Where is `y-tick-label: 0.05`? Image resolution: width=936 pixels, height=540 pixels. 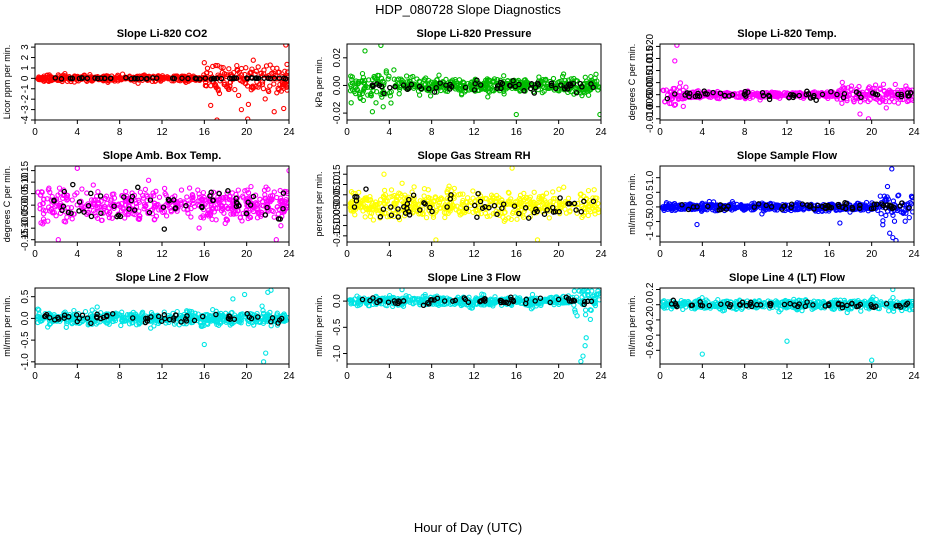
y-tick-label: 0.05 is located at coordinates (337, 195).